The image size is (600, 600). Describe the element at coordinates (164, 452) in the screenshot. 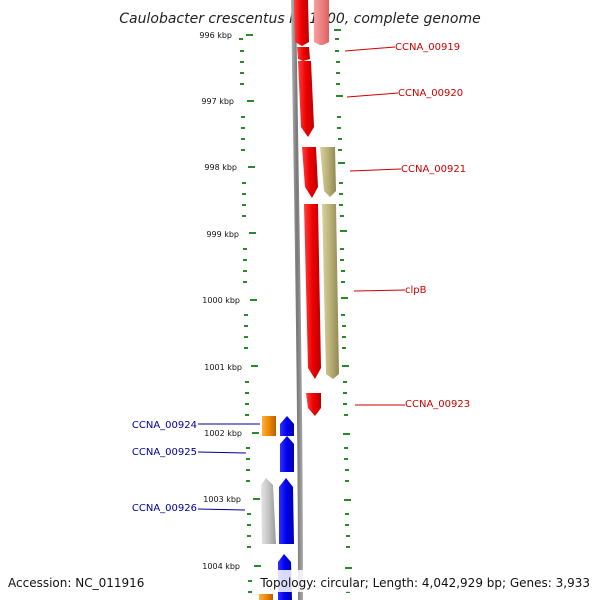

I see `gene-label: CCNA_00925` at that location.